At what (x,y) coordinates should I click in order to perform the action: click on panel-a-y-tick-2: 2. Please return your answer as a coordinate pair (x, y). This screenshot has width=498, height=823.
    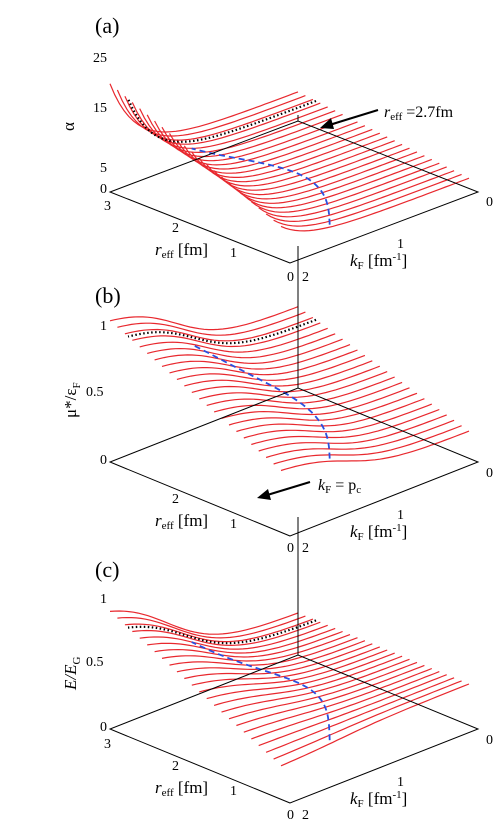
    Looking at the image, I should click on (175, 228).